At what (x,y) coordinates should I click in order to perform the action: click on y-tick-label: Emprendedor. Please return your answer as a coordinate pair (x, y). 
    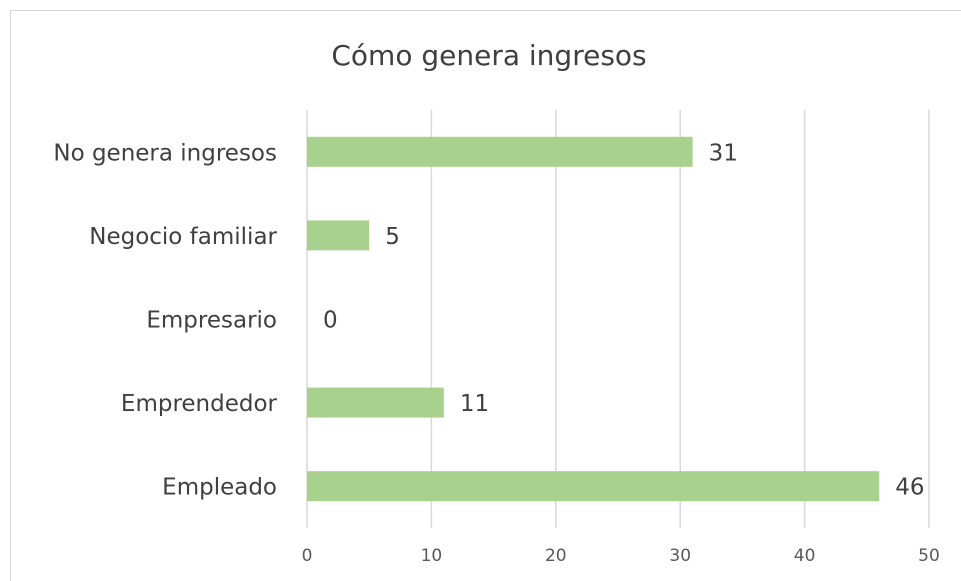
    Looking at the image, I should click on (199, 404).